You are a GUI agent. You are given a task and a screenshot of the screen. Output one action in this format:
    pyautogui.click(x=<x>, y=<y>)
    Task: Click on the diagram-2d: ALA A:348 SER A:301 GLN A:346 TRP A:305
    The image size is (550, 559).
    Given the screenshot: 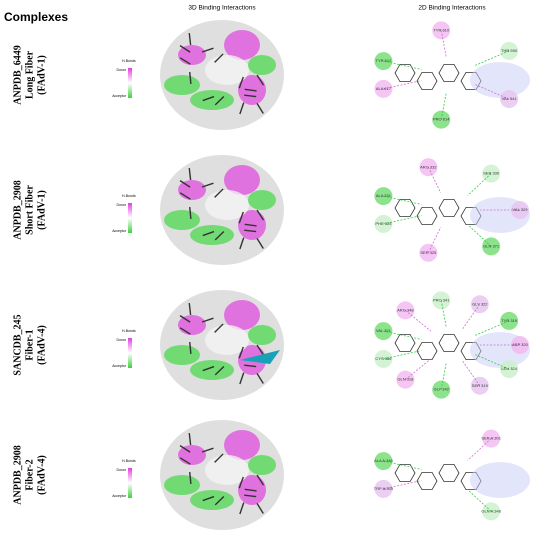 What is the action you would take?
    pyautogui.click(x=452, y=475)
    